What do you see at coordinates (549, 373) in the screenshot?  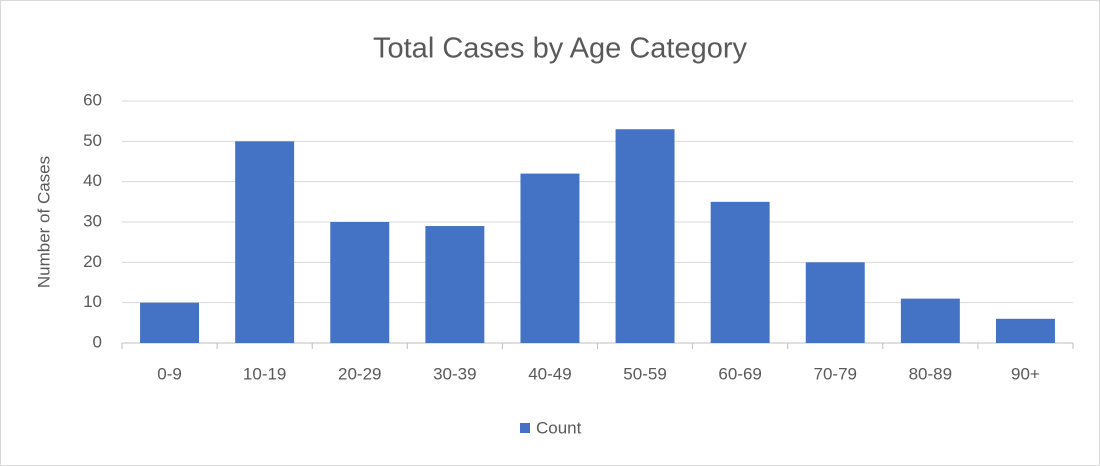 I see `x-tick-label: 40-49` at bounding box center [549, 373].